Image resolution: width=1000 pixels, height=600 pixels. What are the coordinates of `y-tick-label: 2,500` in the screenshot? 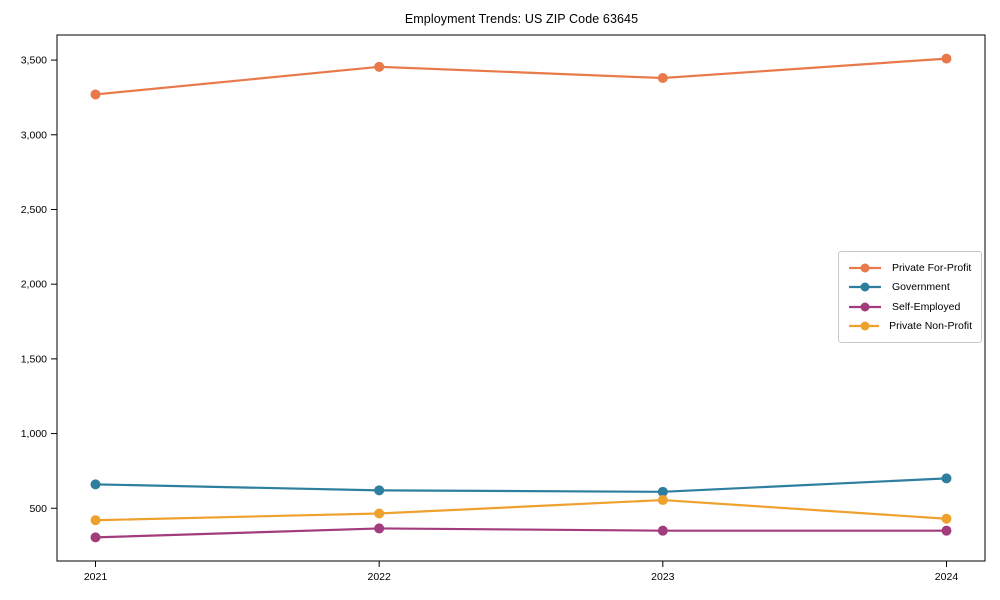 It's located at (34, 210).